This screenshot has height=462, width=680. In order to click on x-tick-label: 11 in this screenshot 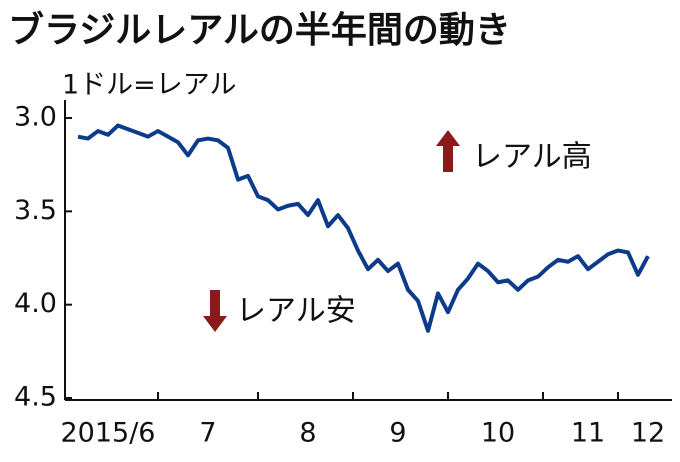, I will do `click(588, 433)`.